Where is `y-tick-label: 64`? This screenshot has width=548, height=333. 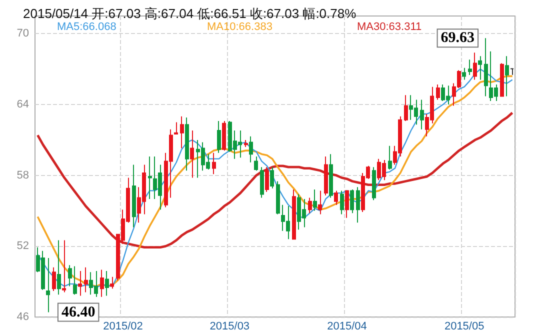 y-tick-label: 64 is located at coordinates (22, 104).